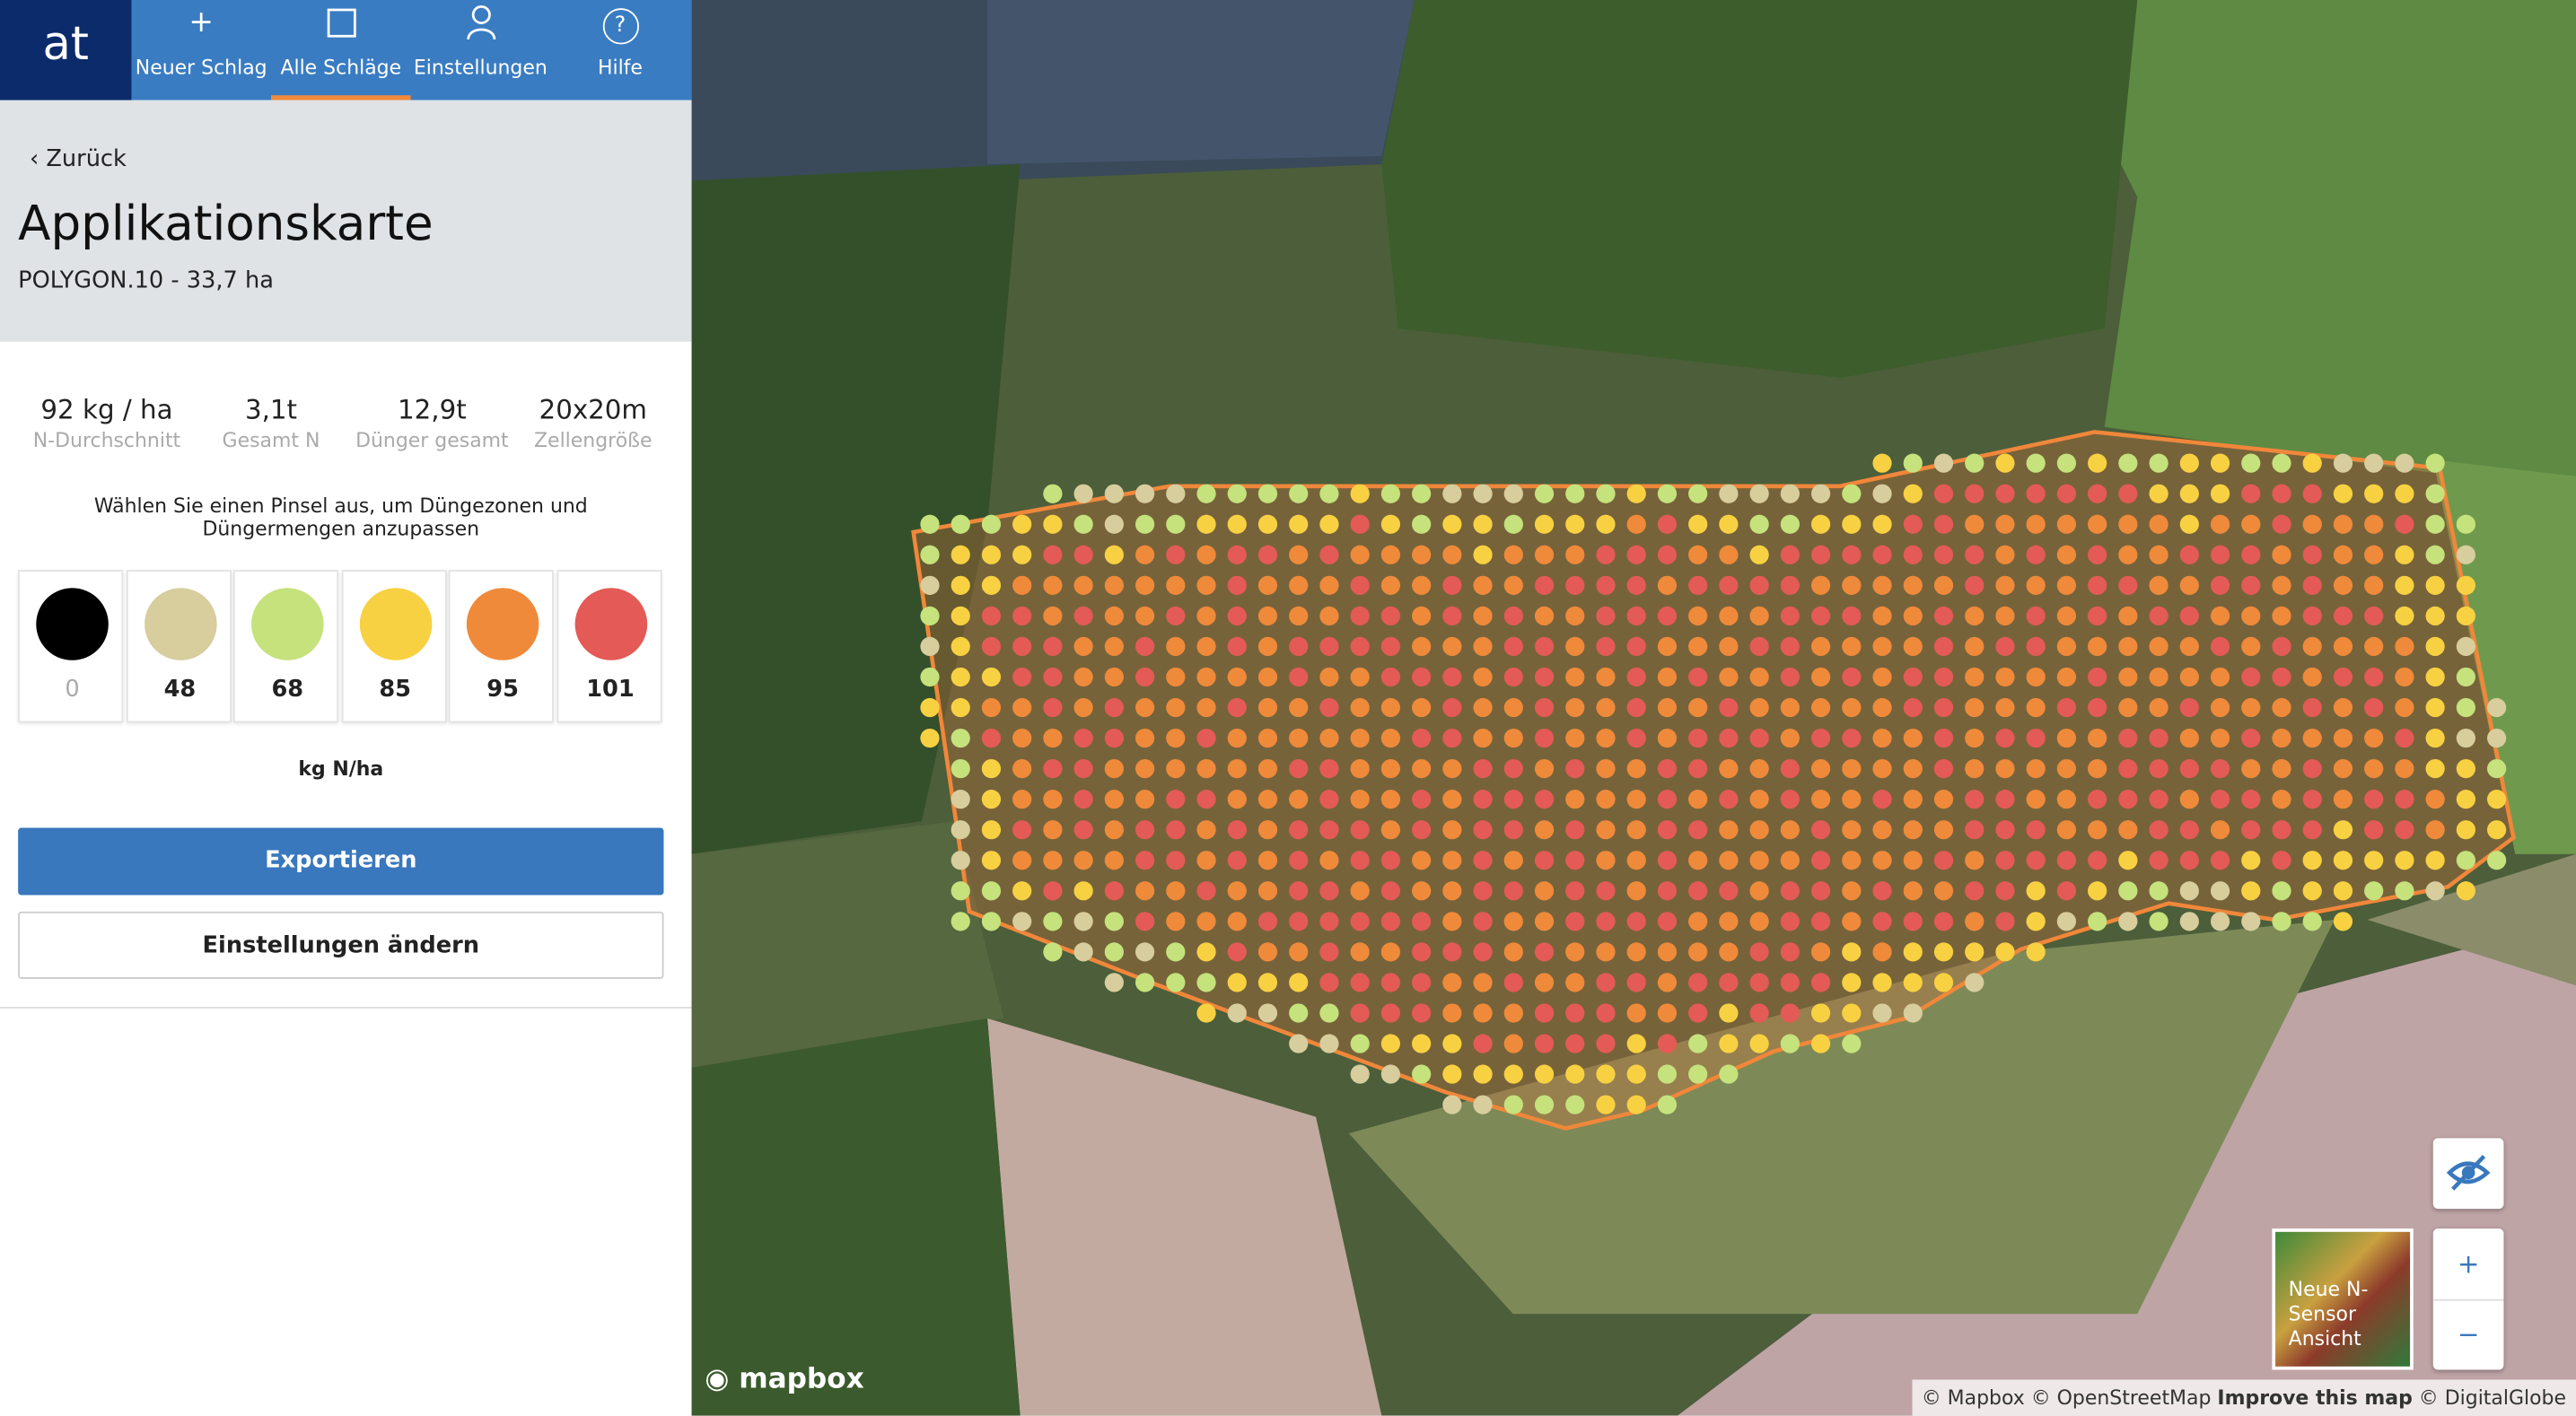  Describe the element at coordinates (285, 646) in the screenshot. I see `brush: 68` at that location.